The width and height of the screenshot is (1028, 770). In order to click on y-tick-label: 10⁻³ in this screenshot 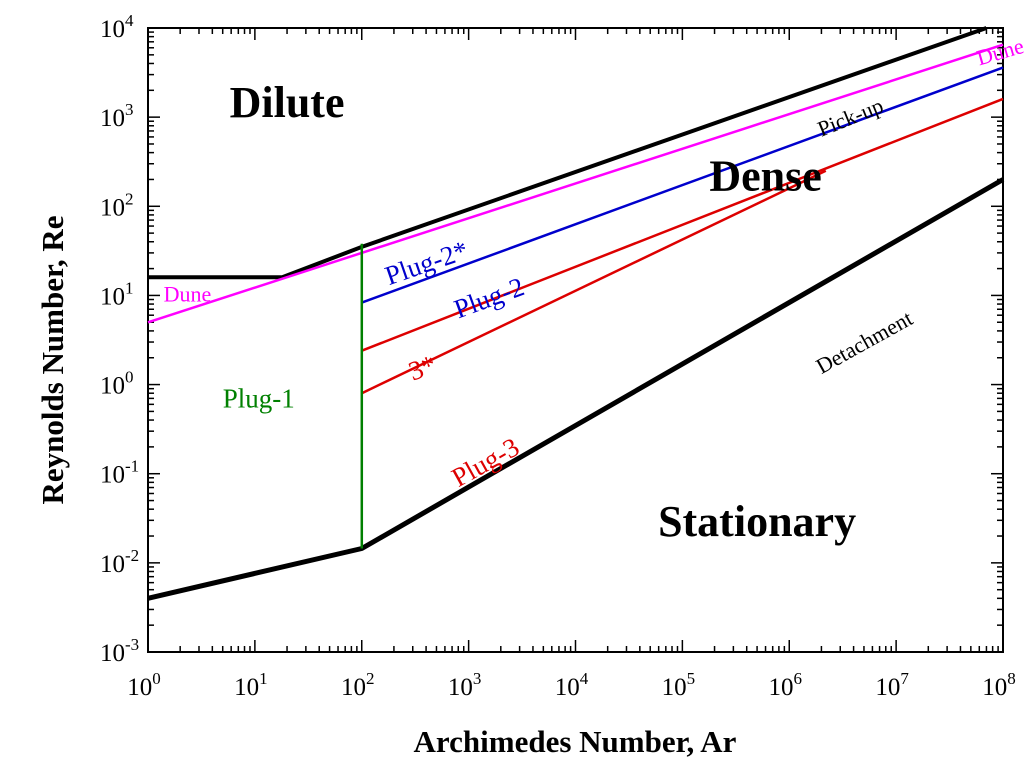, I will do `click(119, 651)`.